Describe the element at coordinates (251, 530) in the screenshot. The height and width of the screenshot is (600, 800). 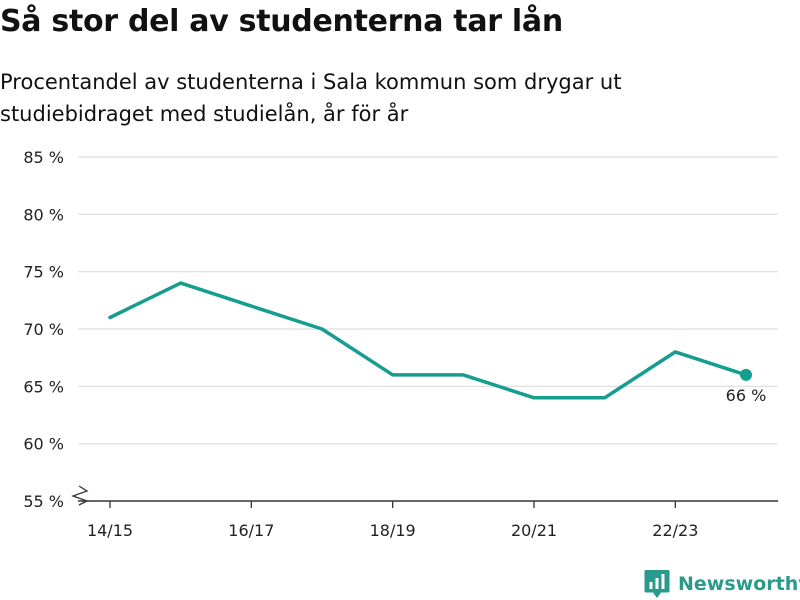
I see `x-tick-label: 16/17` at that location.